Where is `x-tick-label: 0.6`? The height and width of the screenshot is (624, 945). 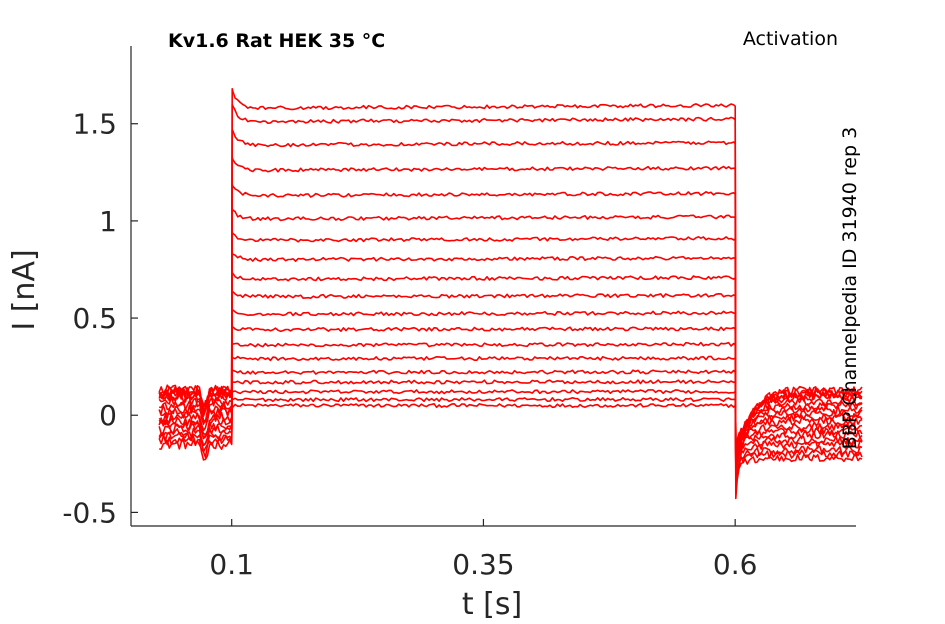 x-tick-label: 0.6 is located at coordinates (735, 564).